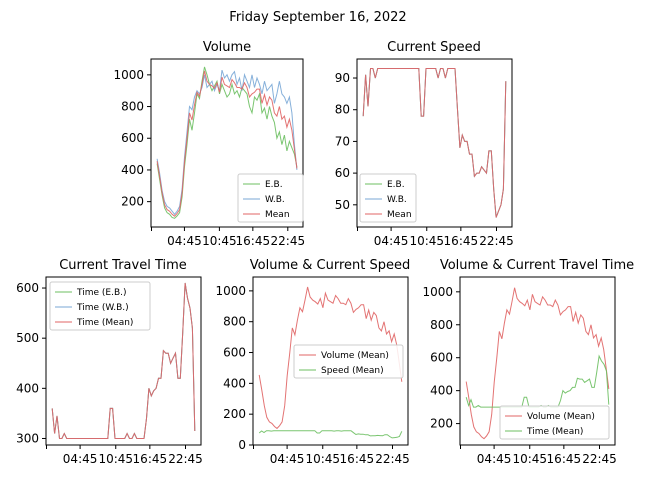  I want to click on chart-volume-and-travel-time-title: Volume & Current Travel Time, so click(537, 265).